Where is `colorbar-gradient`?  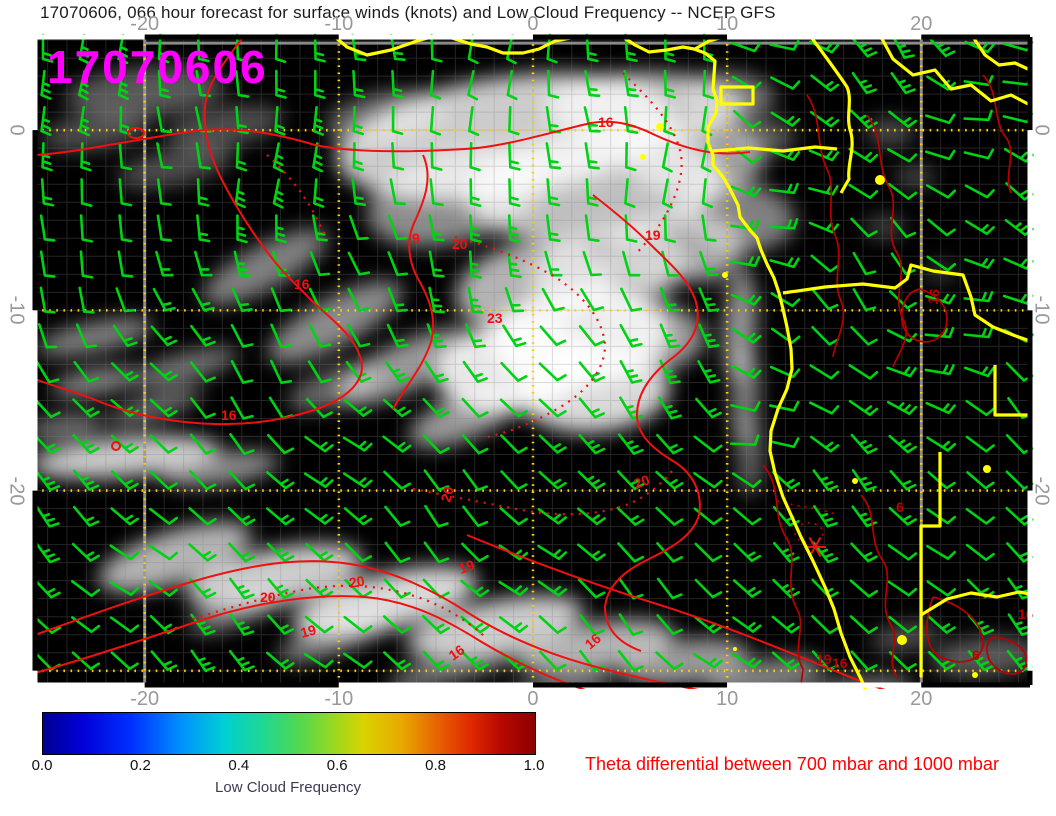 colorbar-gradient is located at coordinates (289, 733).